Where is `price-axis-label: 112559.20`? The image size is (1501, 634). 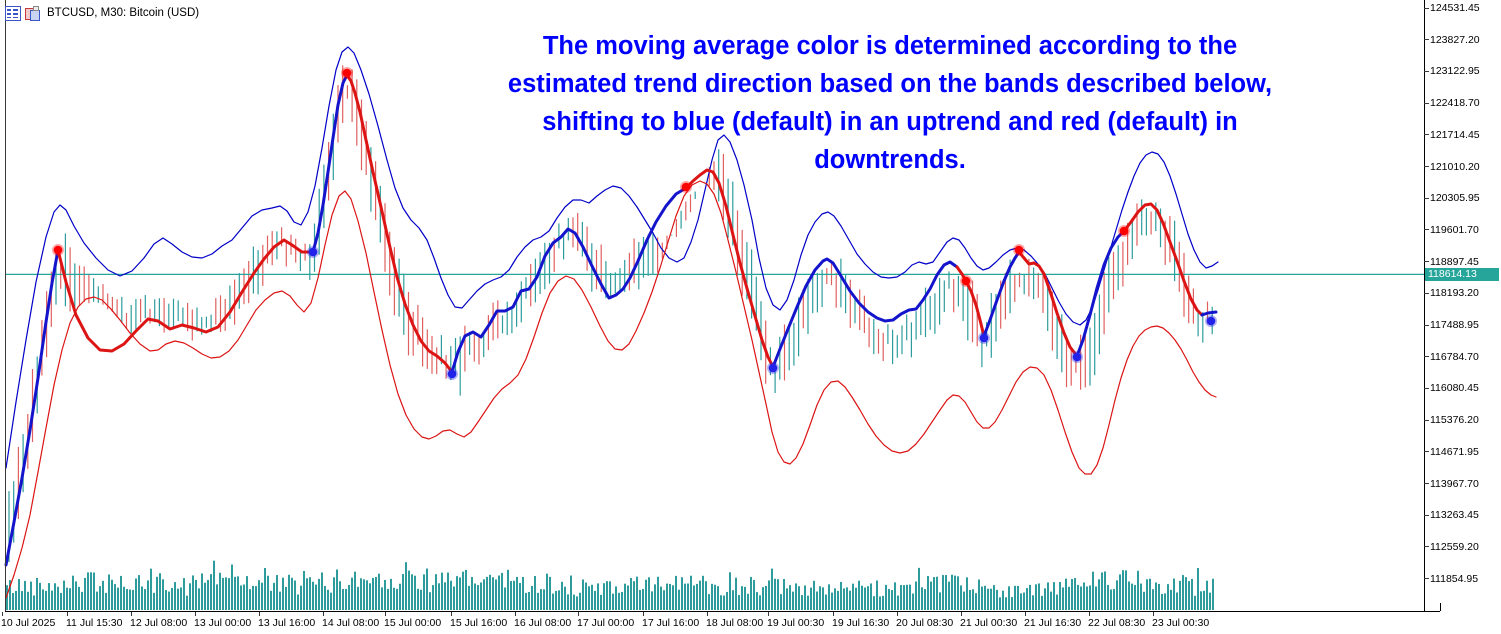
price-axis-label: 112559.20 is located at coordinates (1454, 546).